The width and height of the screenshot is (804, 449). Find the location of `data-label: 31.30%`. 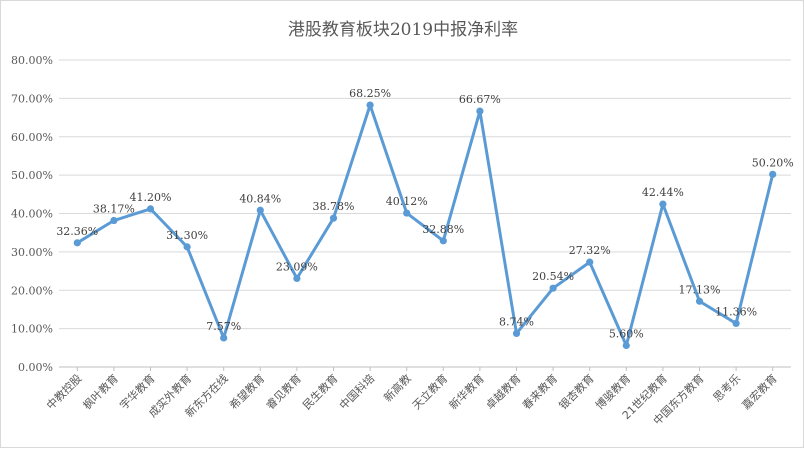

data-label: 31.30% is located at coordinates (187, 235).